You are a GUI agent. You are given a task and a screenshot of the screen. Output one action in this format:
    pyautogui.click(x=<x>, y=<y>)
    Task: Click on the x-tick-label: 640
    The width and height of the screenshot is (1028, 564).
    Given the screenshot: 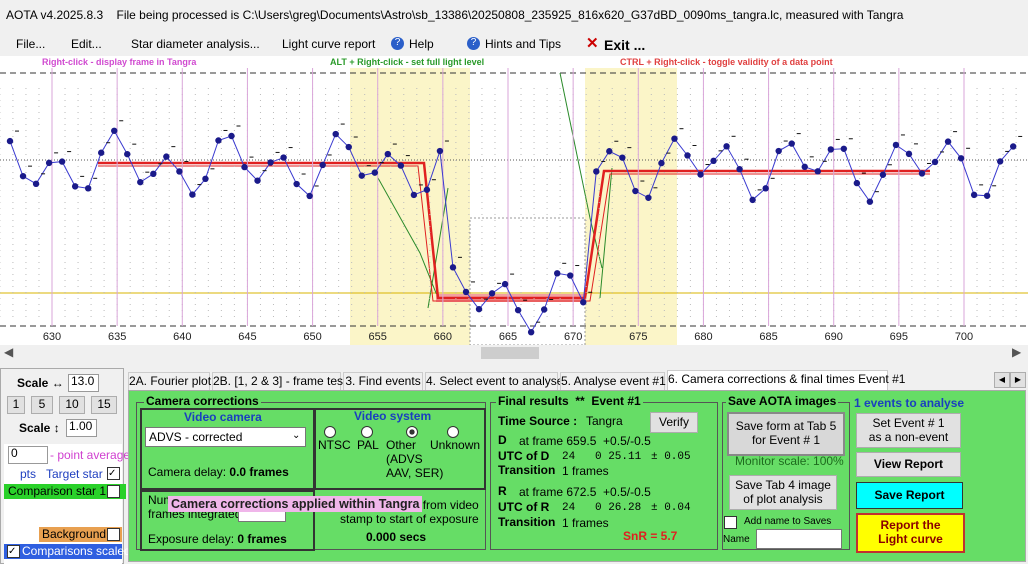 What is the action you would take?
    pyautogui.click(x=182, y=337)
    